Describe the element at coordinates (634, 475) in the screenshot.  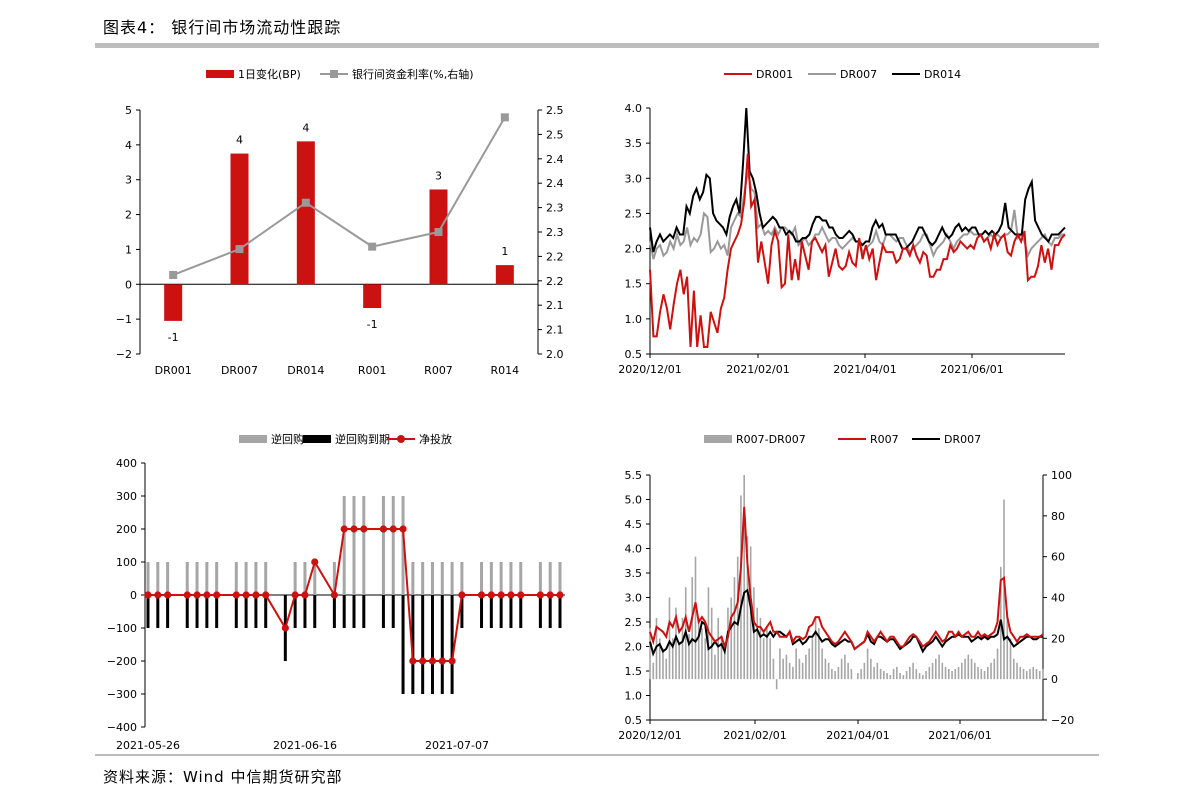
I see `left-tick-label: 5.5` at that location.